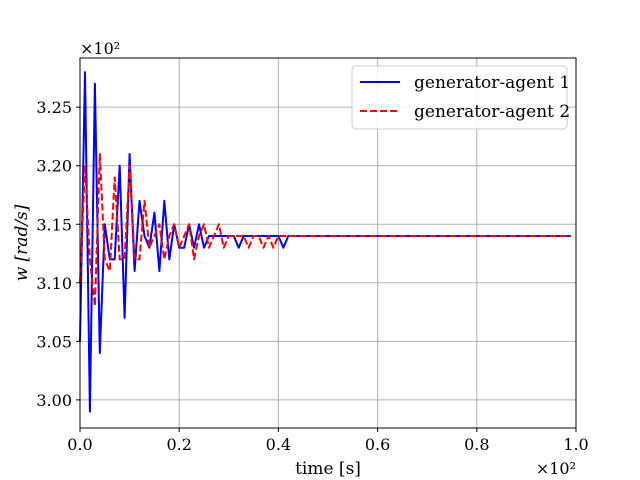  What do you see at coordinates (100, 48) in the screenshot?
I see `y-multiplier-label: ×10²` at bounding box center [100, 48].